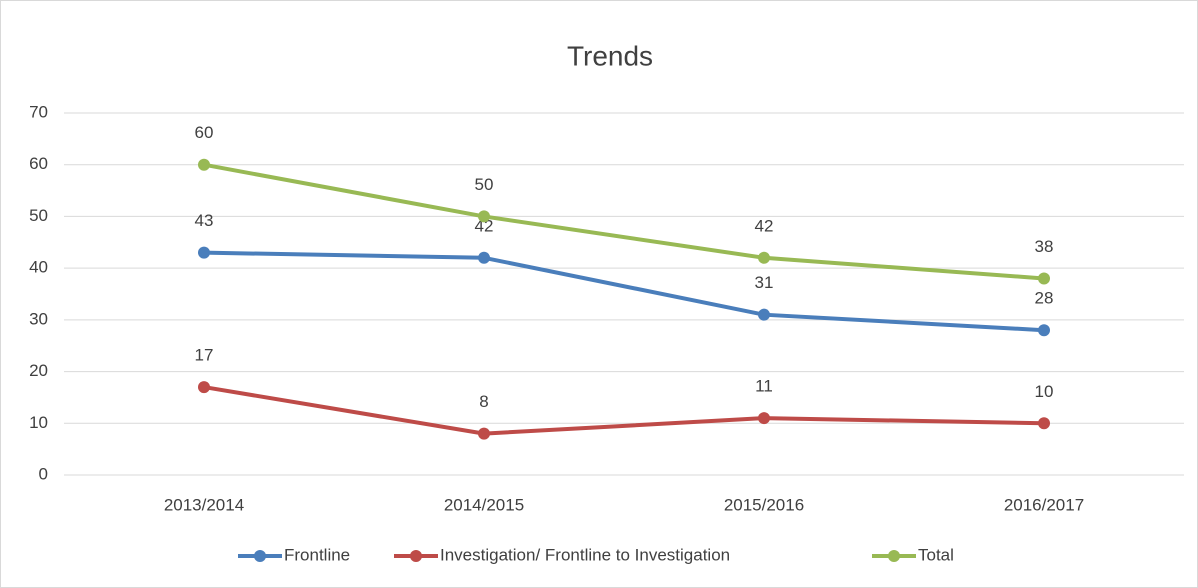 This screenshot has width=1198, height=588. Describe the element at coordinates (610, 55) in the screenshot. I see `chart-title: Trends` at that location.